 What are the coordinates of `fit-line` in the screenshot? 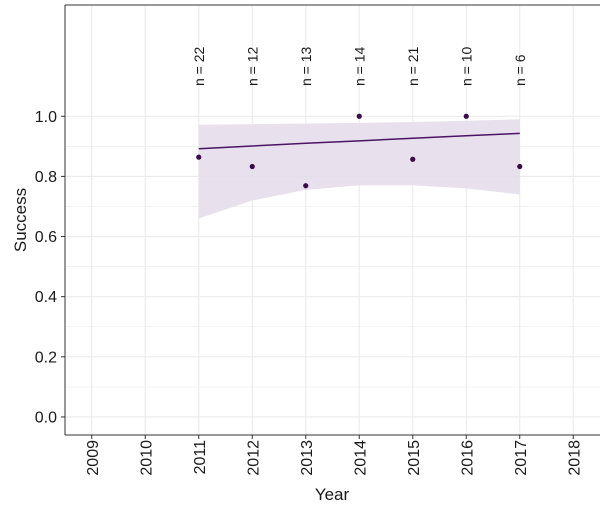 It's located at (359, 141).